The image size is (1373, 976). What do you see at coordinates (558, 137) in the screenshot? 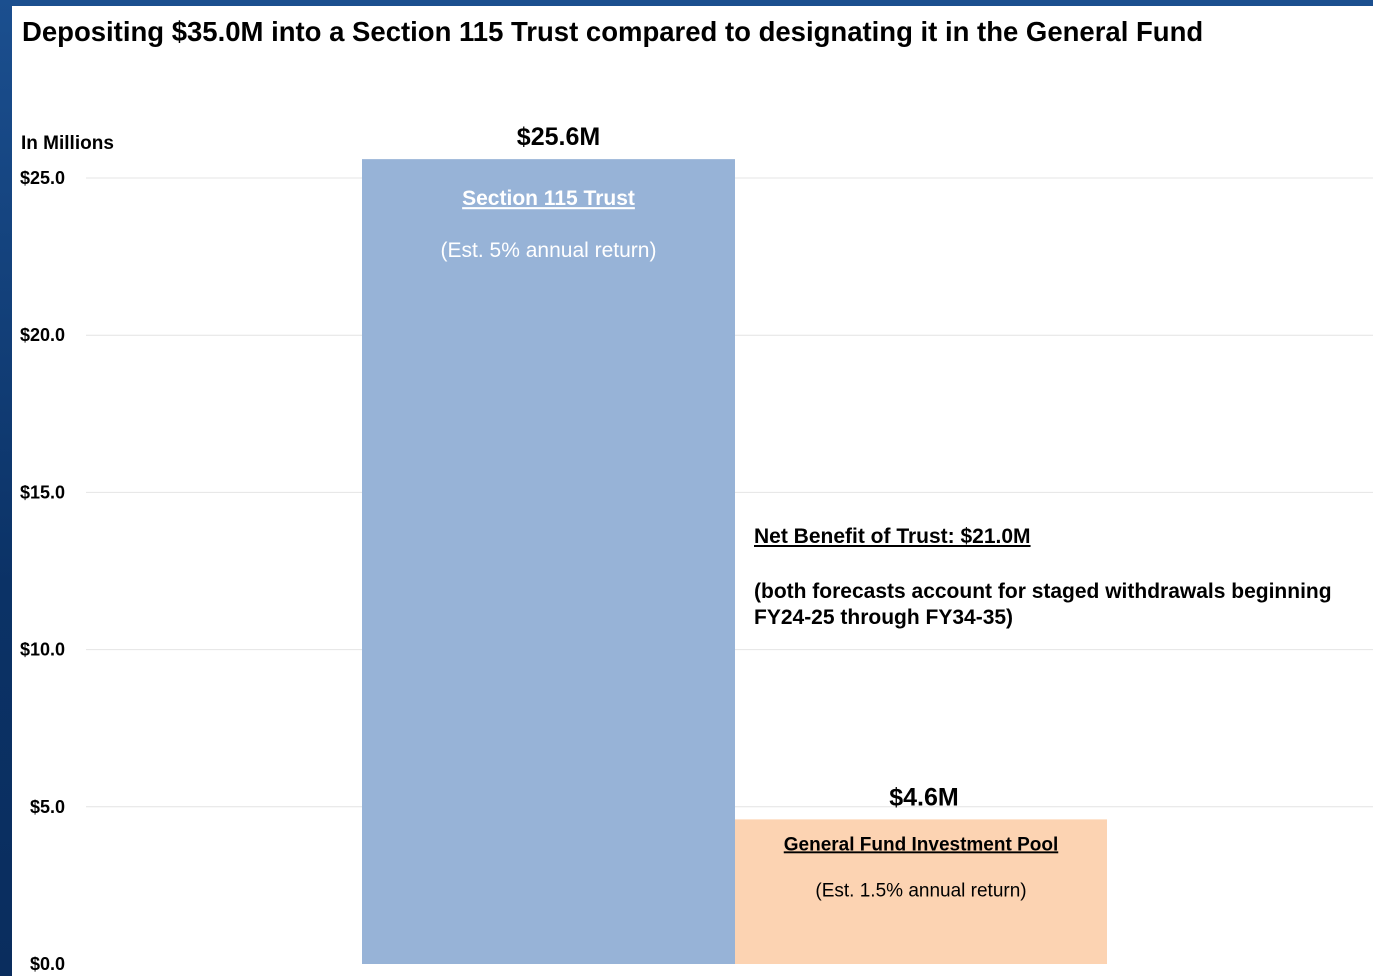
I see `bar-value-label: $25.6M` at bounding box center [558, 137].